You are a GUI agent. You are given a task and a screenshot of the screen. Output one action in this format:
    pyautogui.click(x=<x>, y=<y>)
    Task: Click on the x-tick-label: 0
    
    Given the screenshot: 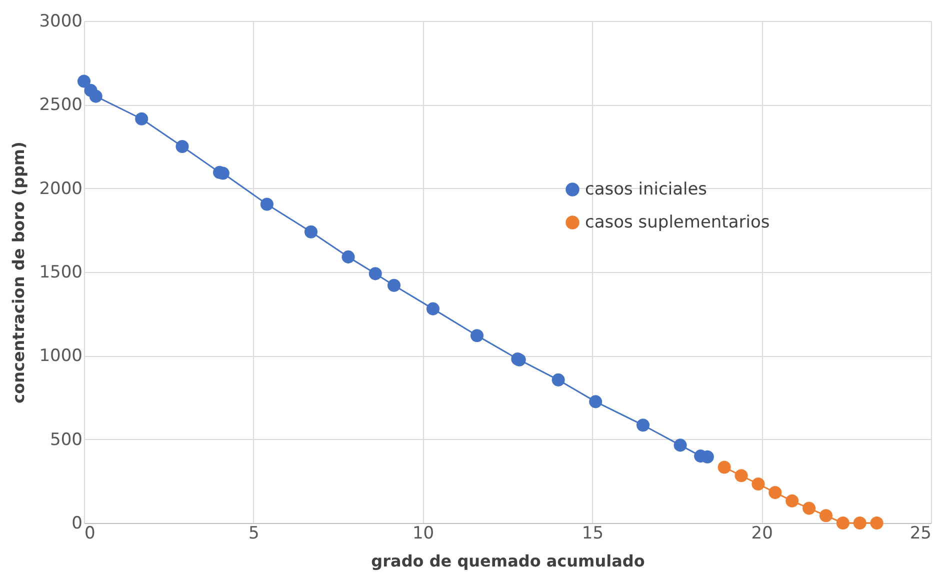 What is the action you would take?
    pyautogui.click(x=90, y=534)
    